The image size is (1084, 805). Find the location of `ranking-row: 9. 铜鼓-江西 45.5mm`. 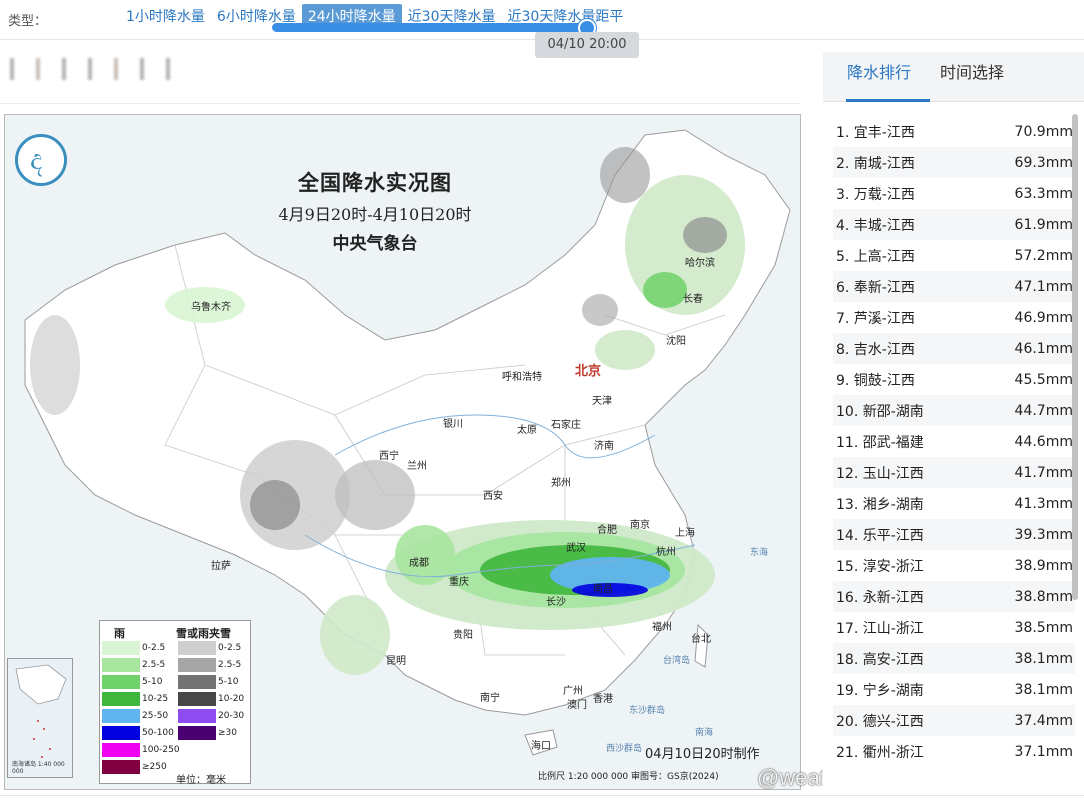

ranking-row: 9. 铜鼓-江西 45.5mm is located at coordinates (954, 379).